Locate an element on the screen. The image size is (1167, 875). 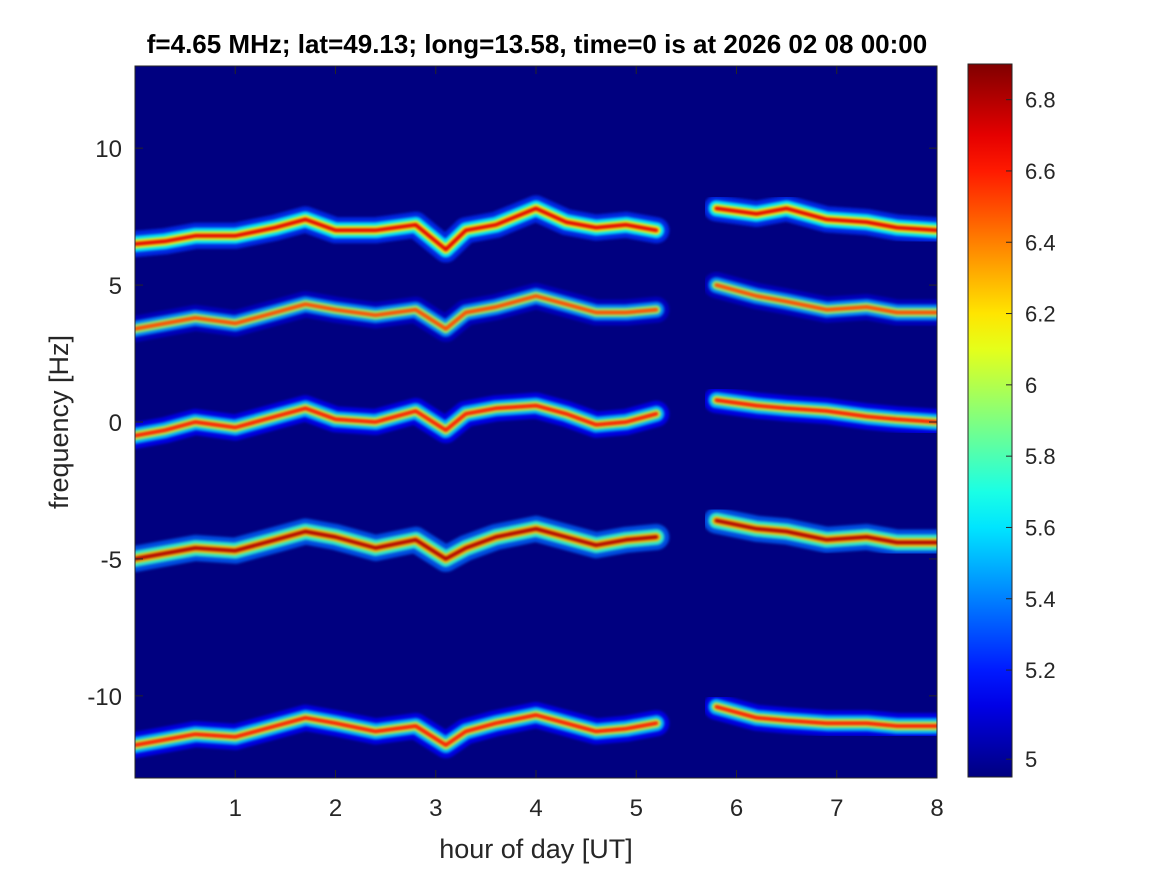
colorbar-tick-label: 6.4 is located at coordinates (1040, 242).